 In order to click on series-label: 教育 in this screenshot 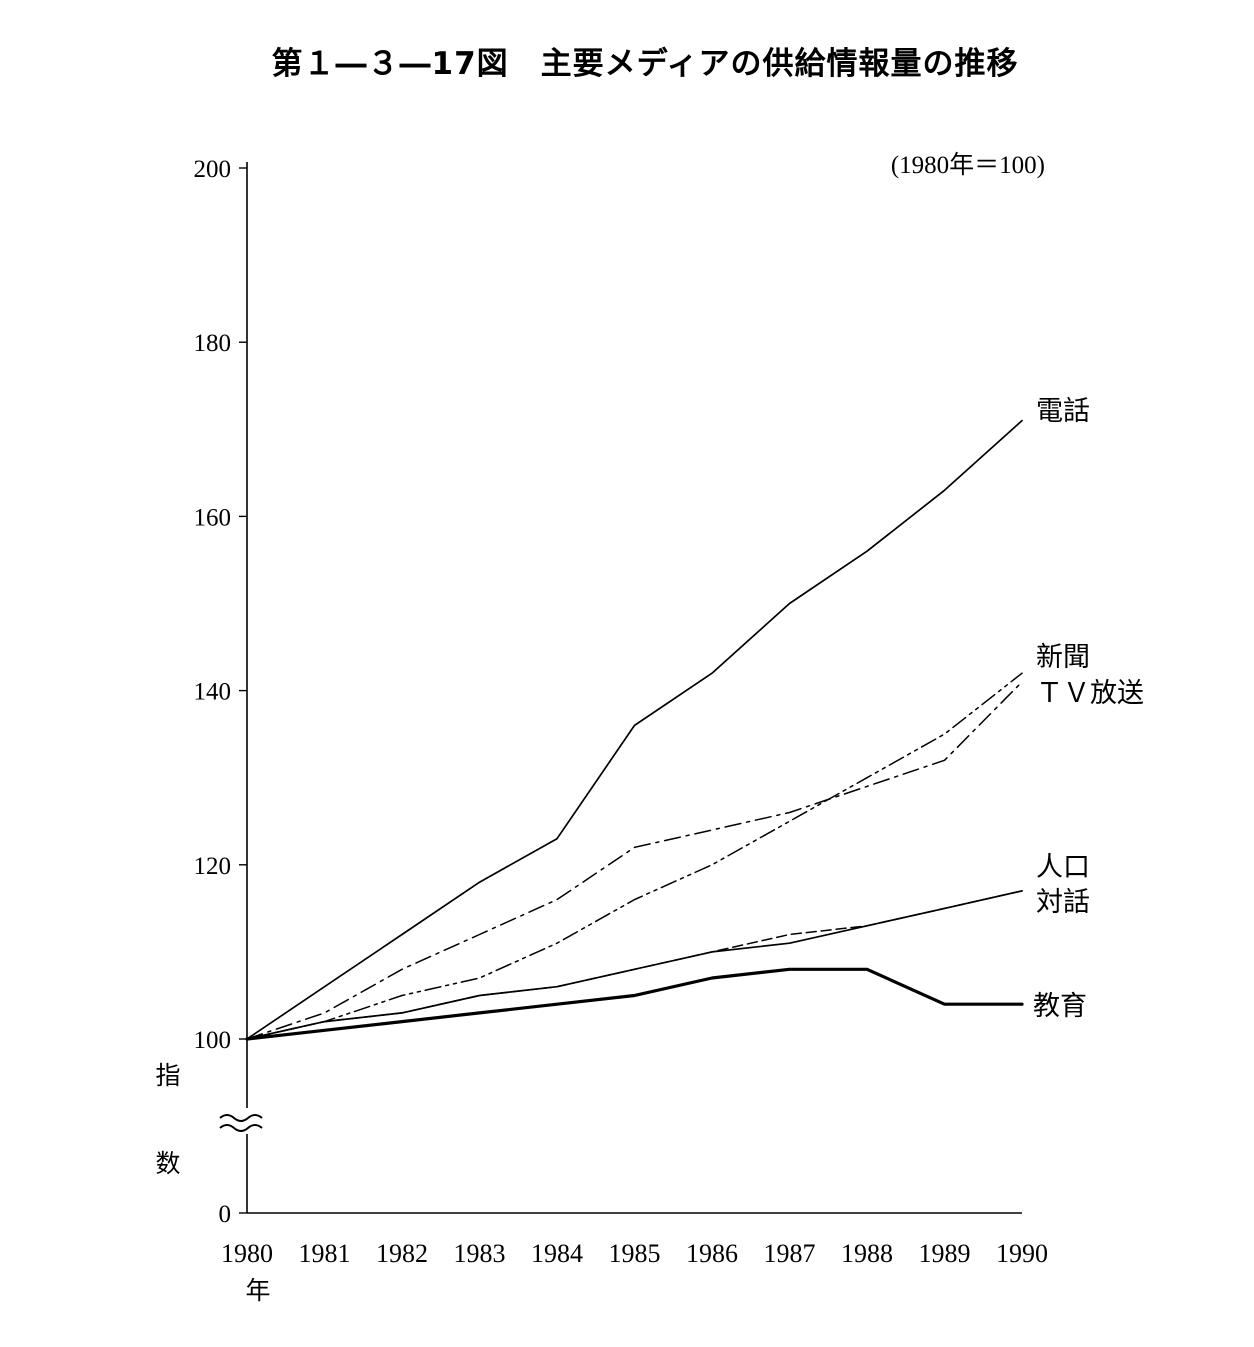, I will do `click(1060, 1006)`.